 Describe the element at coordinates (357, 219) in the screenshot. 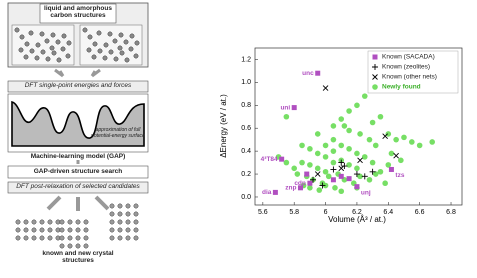

I see `x-axis-label: Volume (Å³ / at.)` at that location.